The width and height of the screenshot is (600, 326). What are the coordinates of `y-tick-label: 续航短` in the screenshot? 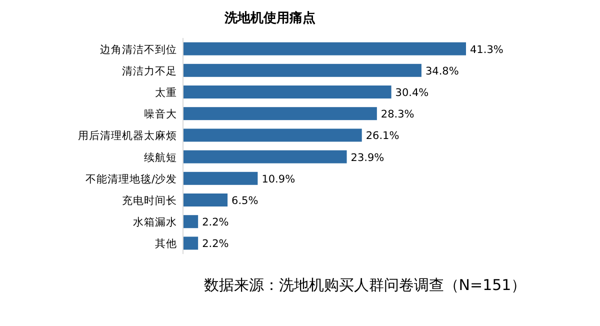 It's located at (160, 157).